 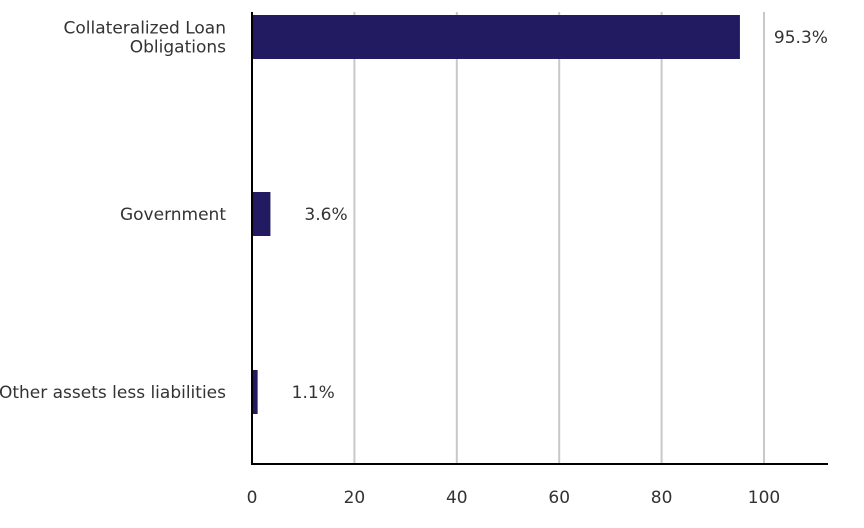 I want to click on x-tick-label-40: 40, so click(x=457, y=498).